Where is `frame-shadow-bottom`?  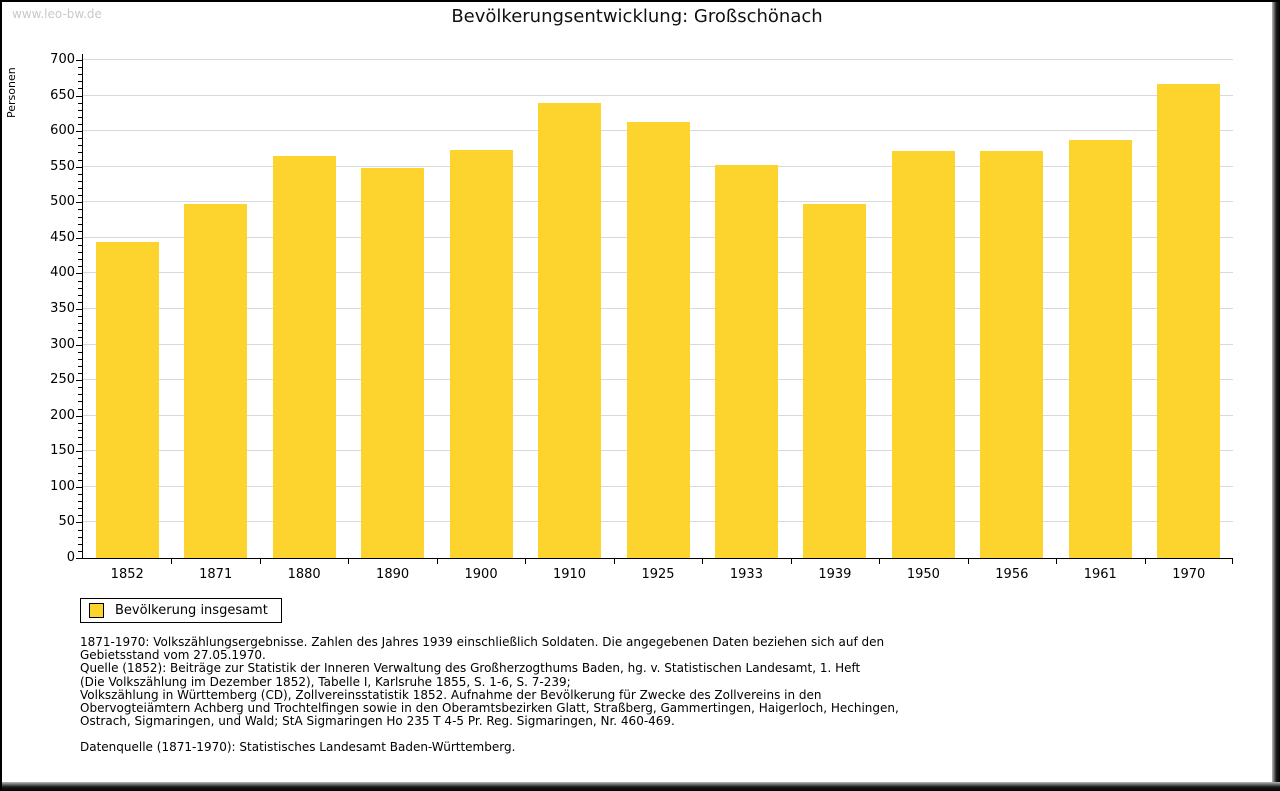
frame-shadow-bottom is located at coordinates (641, 786).